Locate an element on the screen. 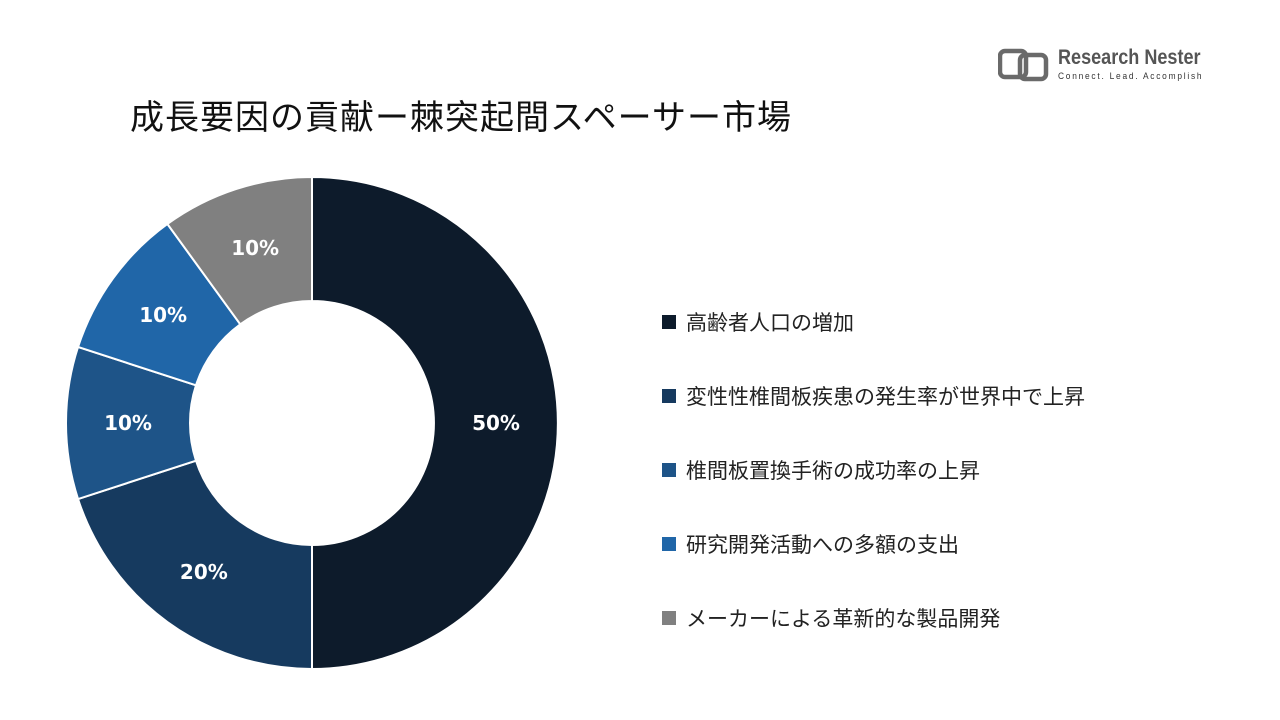 This screenshot has width=1280, height=720. legend-label: メーカーによる革新的な製品開発 is located at coordinates (843, 619).